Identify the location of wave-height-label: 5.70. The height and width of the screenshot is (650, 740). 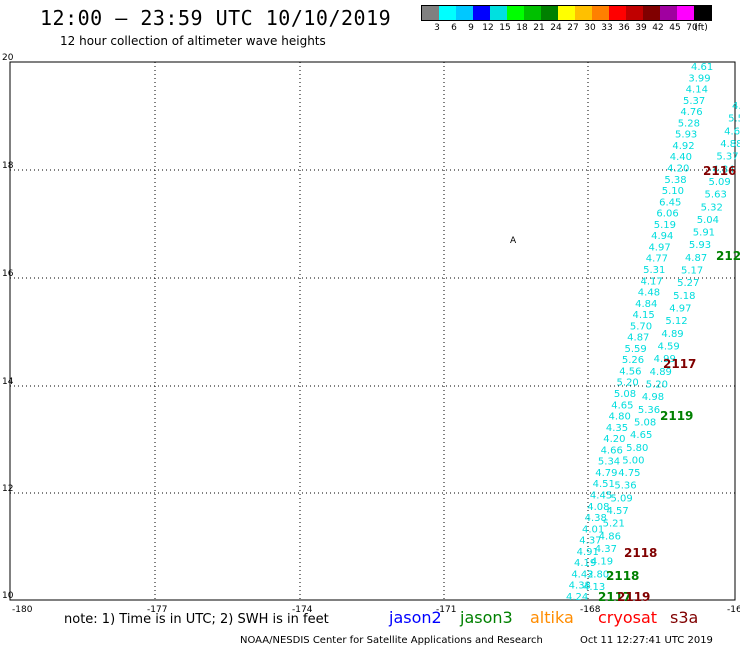
(641, 326).